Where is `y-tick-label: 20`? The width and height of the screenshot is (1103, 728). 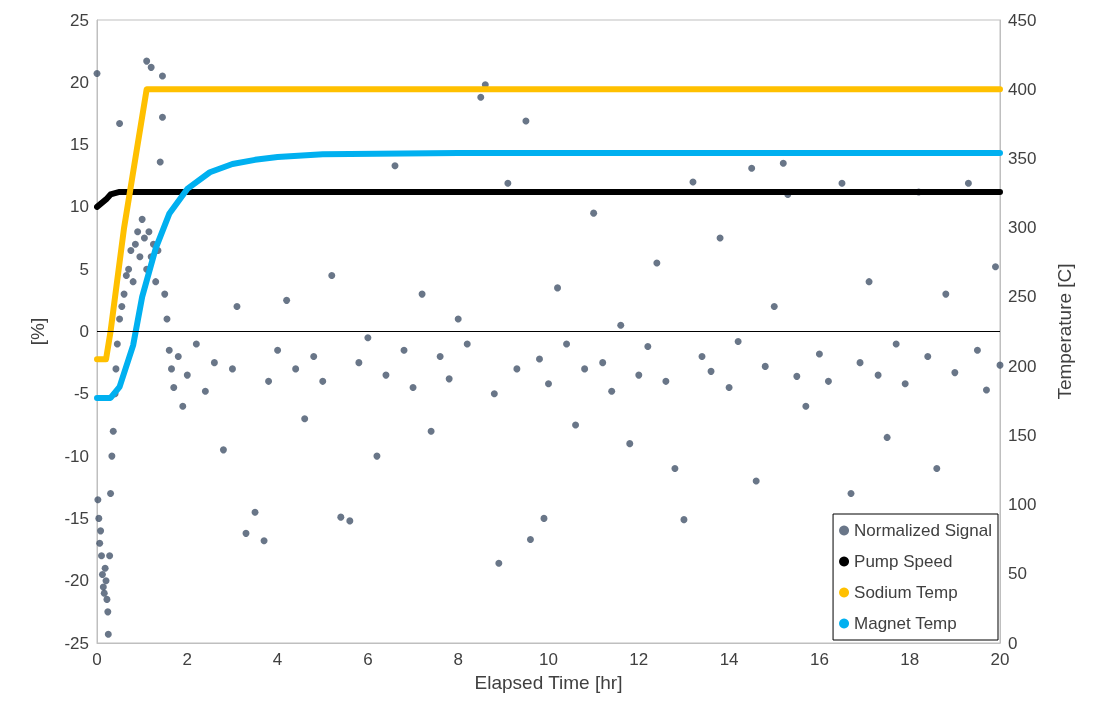
y-tick-label: 20 is located at coordinates (79, 82).